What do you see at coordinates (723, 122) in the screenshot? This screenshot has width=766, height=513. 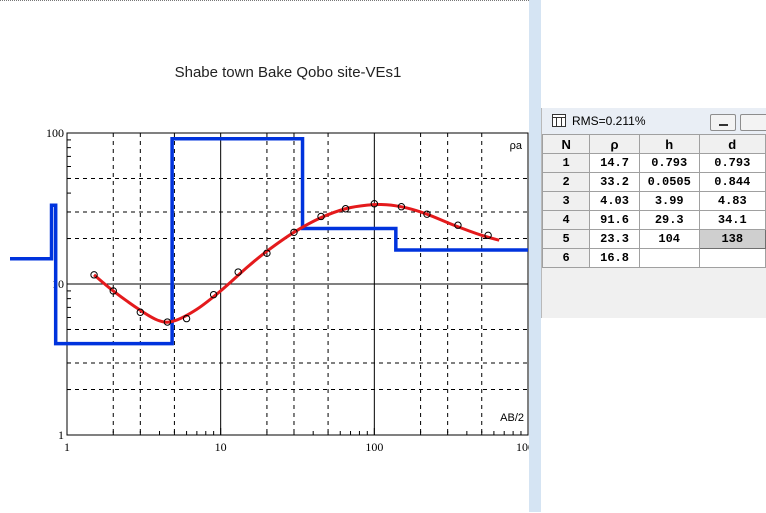 I see `minimize-button` at bounding box center [723, 122].